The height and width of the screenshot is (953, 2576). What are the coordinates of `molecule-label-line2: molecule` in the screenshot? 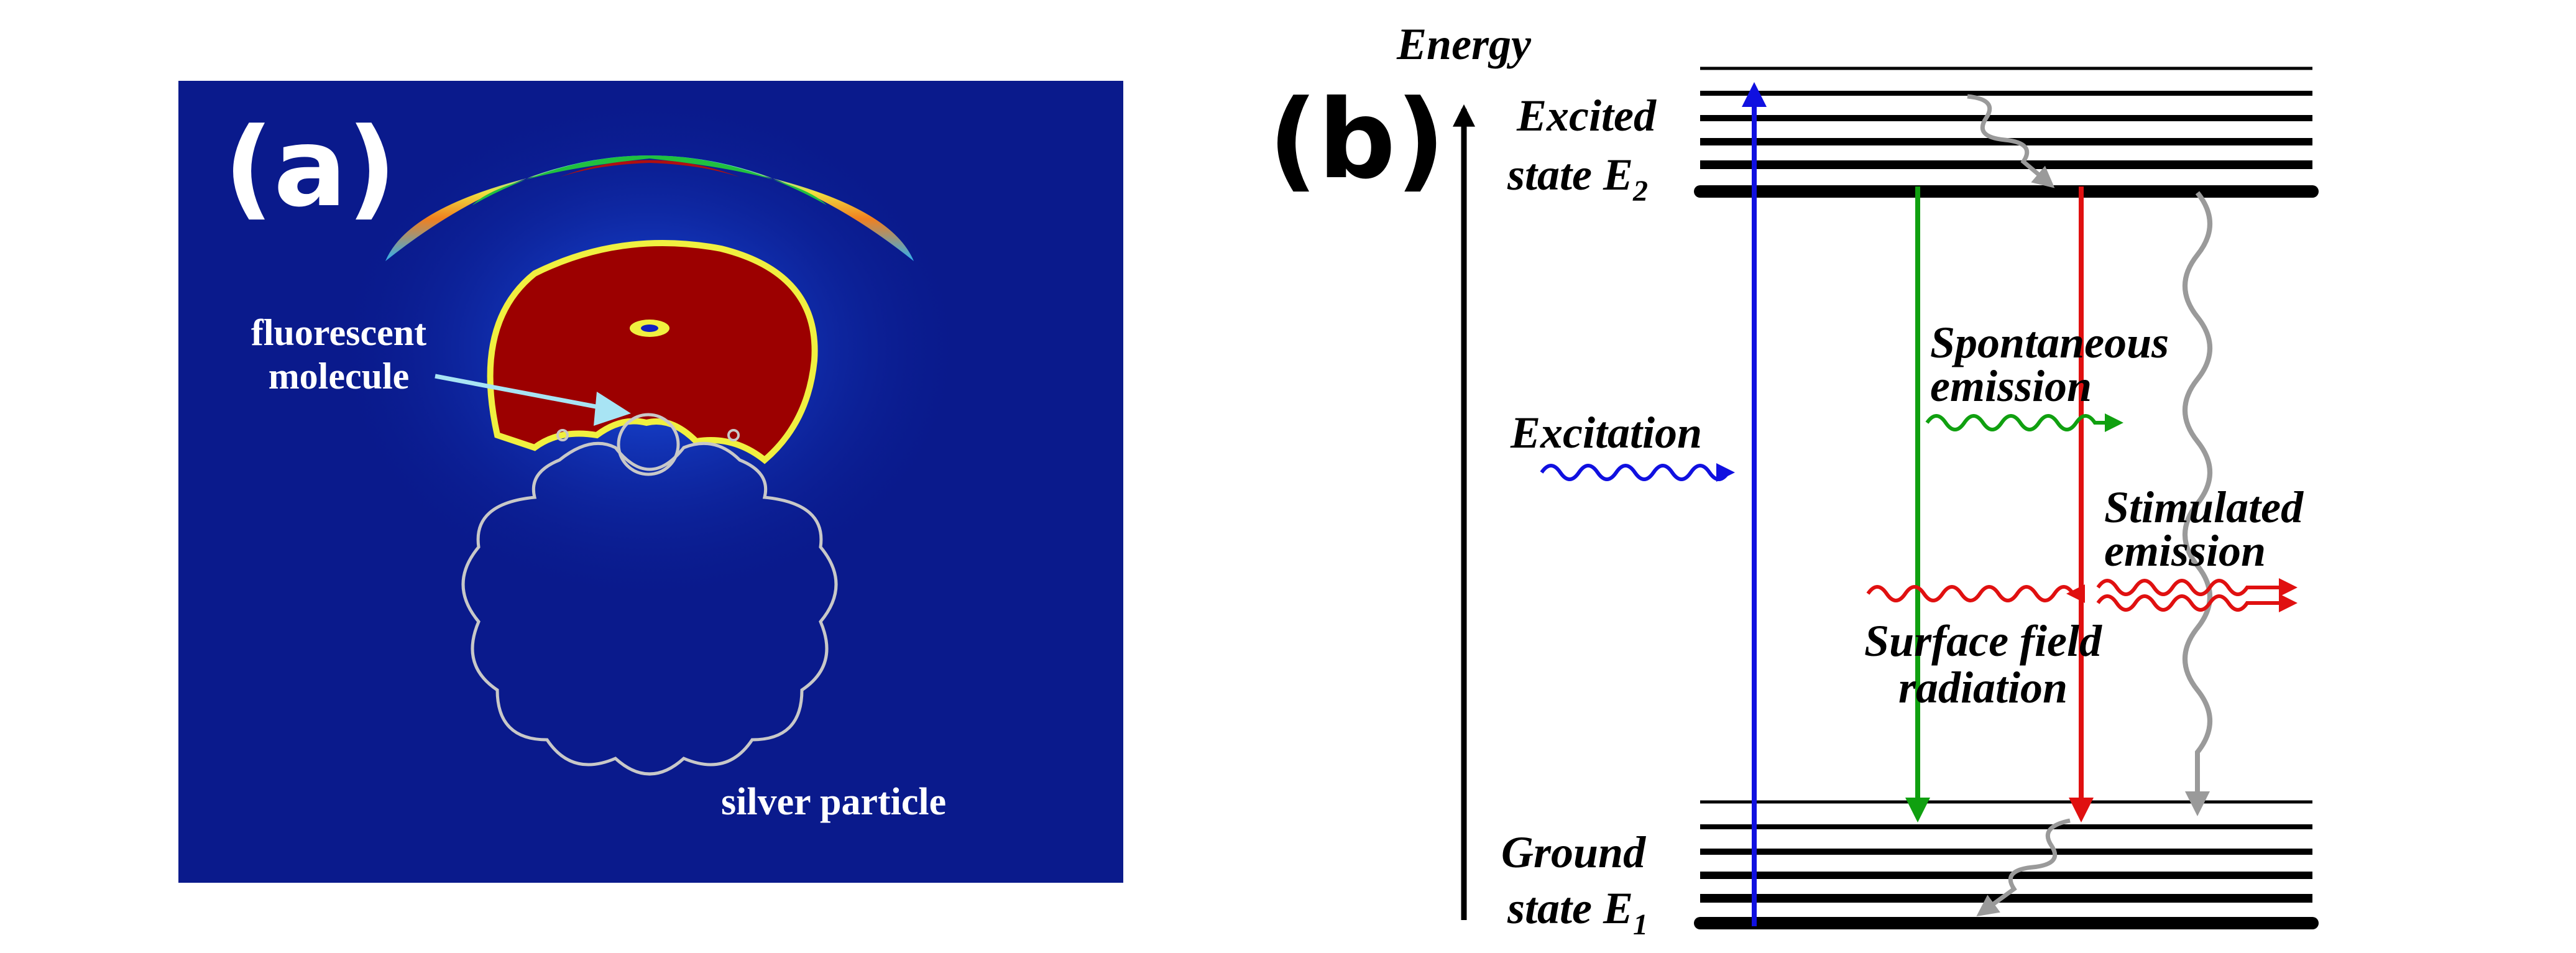 It's located at (339, 377).